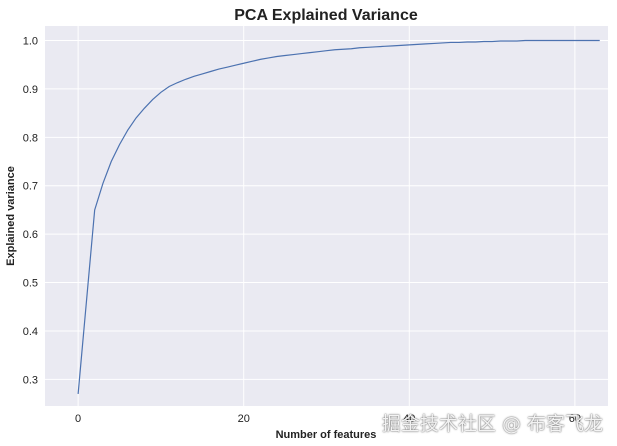 The width and height of the screenshot is (617, 446). What do you see at coordinates (326, 15) in the screenshot?
I see `chart-title: PCA Explained Variance` at bounding box center [326, 15].